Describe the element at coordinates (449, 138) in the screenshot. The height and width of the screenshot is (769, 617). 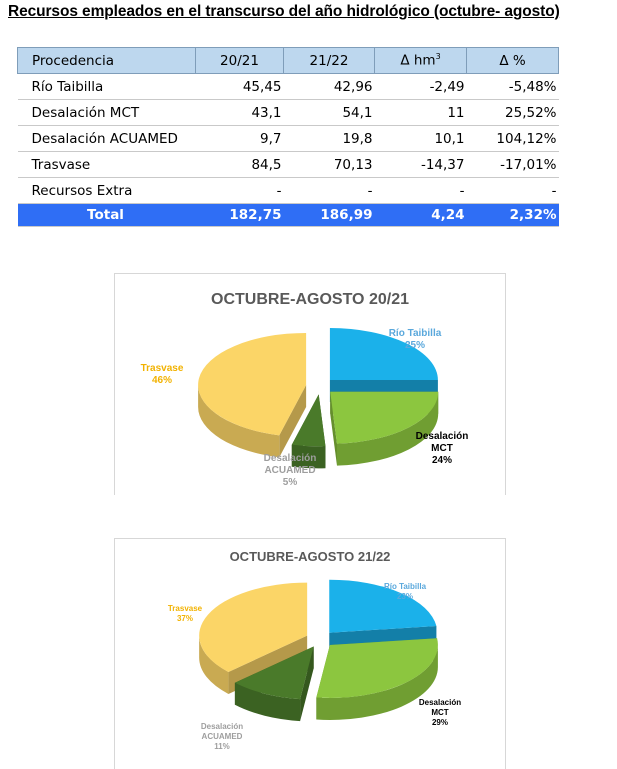
I see `table-cell: 10,1` at that location.